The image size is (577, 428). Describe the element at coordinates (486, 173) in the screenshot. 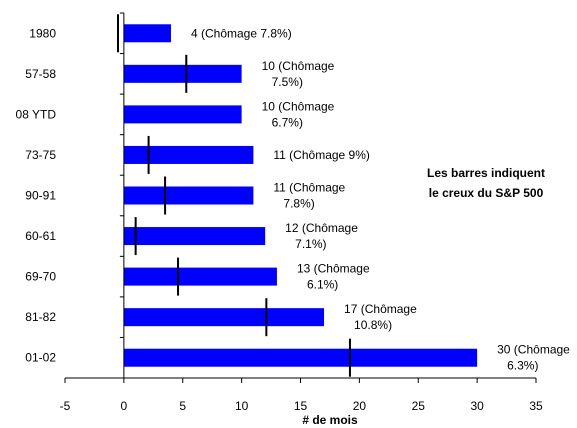

I see `annotation-line-1: Les barres indiquent` at that location.